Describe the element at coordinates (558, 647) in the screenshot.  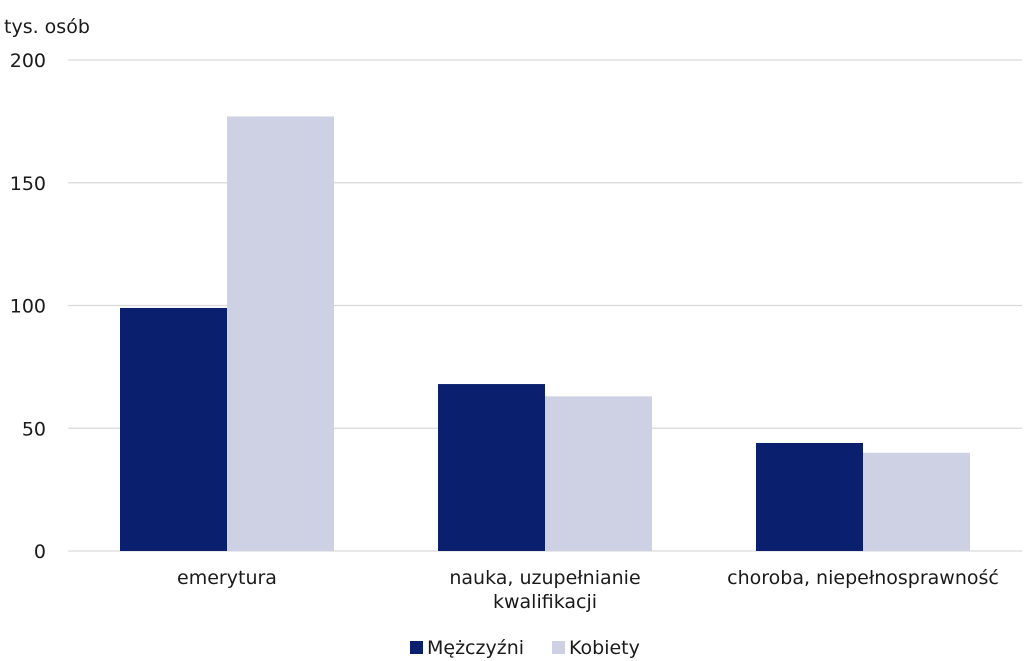
I see `legend-swatch-women` at that location.